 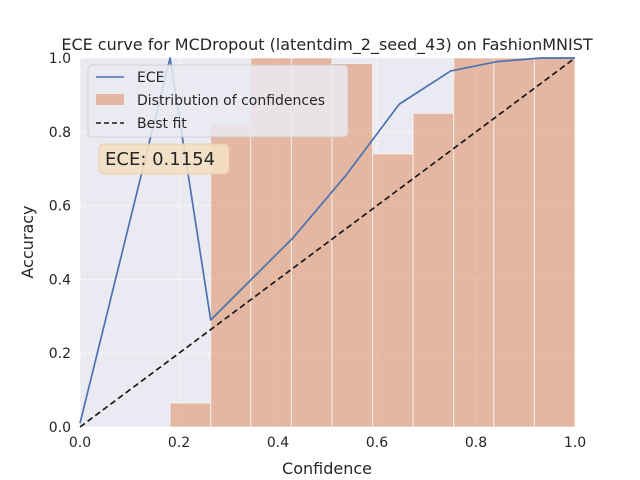 I want to click on x-tick-label-4: 0.8, so click(x=476, y=443).